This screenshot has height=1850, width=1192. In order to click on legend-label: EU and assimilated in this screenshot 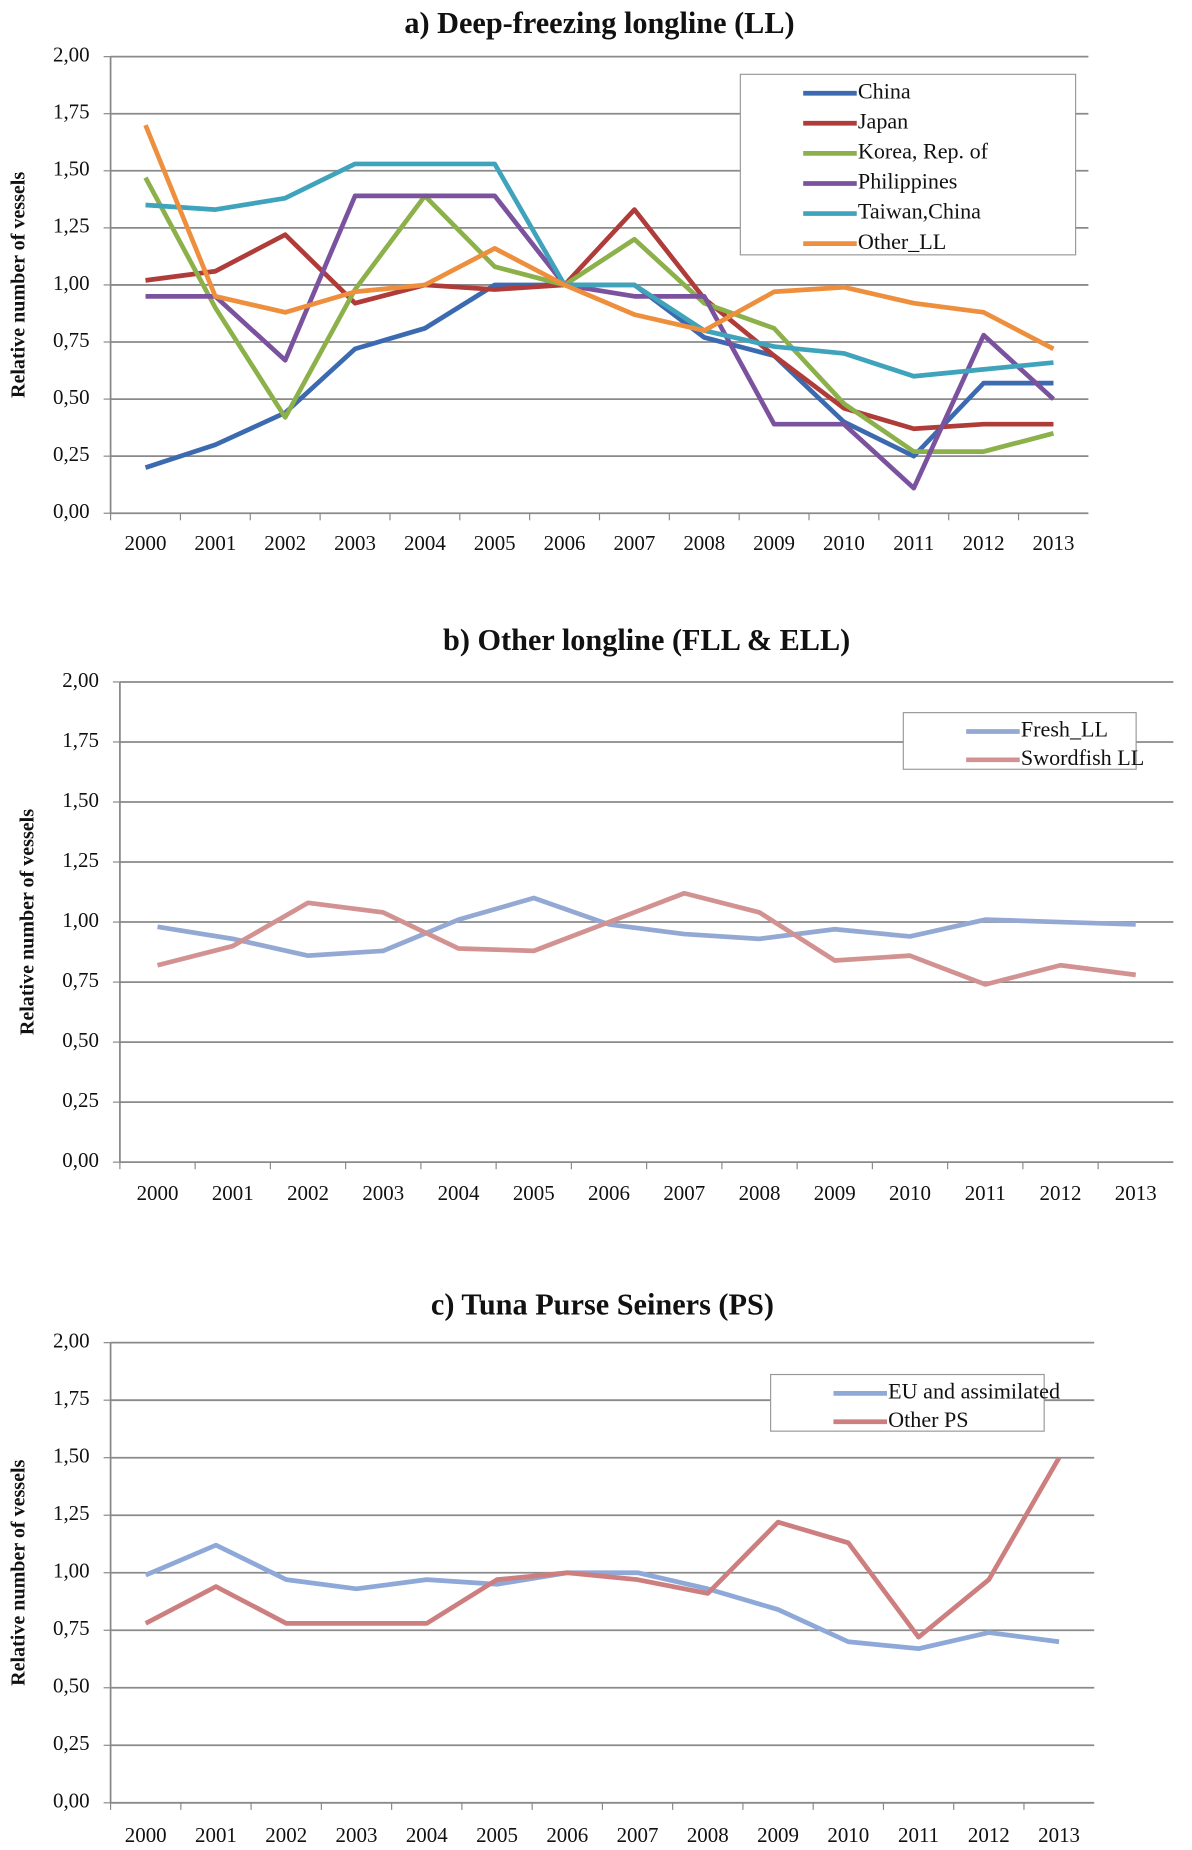, I will do `click(974, 1390)`.